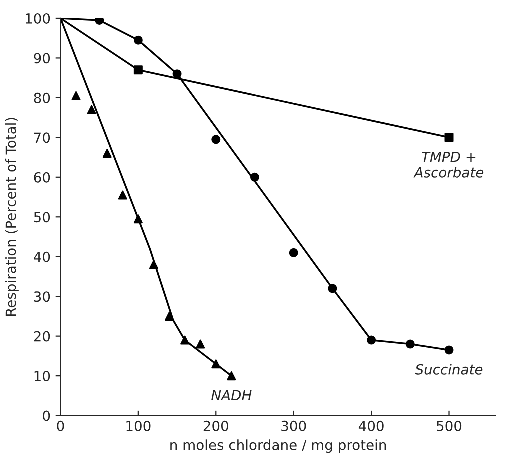 The width and height of the screenshot is (506, 462). I want to click on series-label: TMPD + Ascorbate, so click(449, 165).